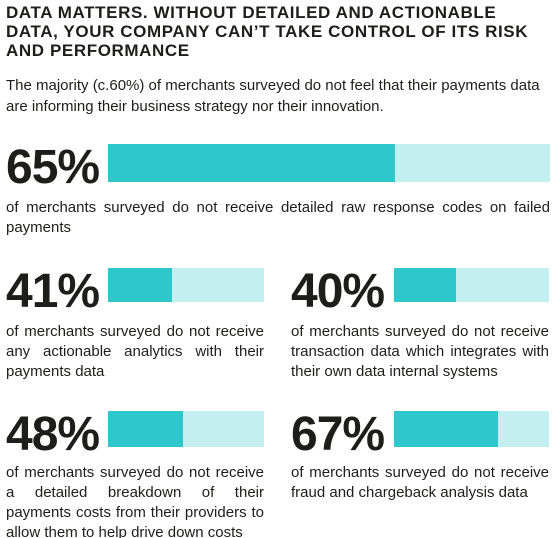 This screenshot has width=552, height=538. What do you see at coordinates (338, 434) in the screenshot?
I see `stat-percentage: 67%` at bounding box center [338, 434].